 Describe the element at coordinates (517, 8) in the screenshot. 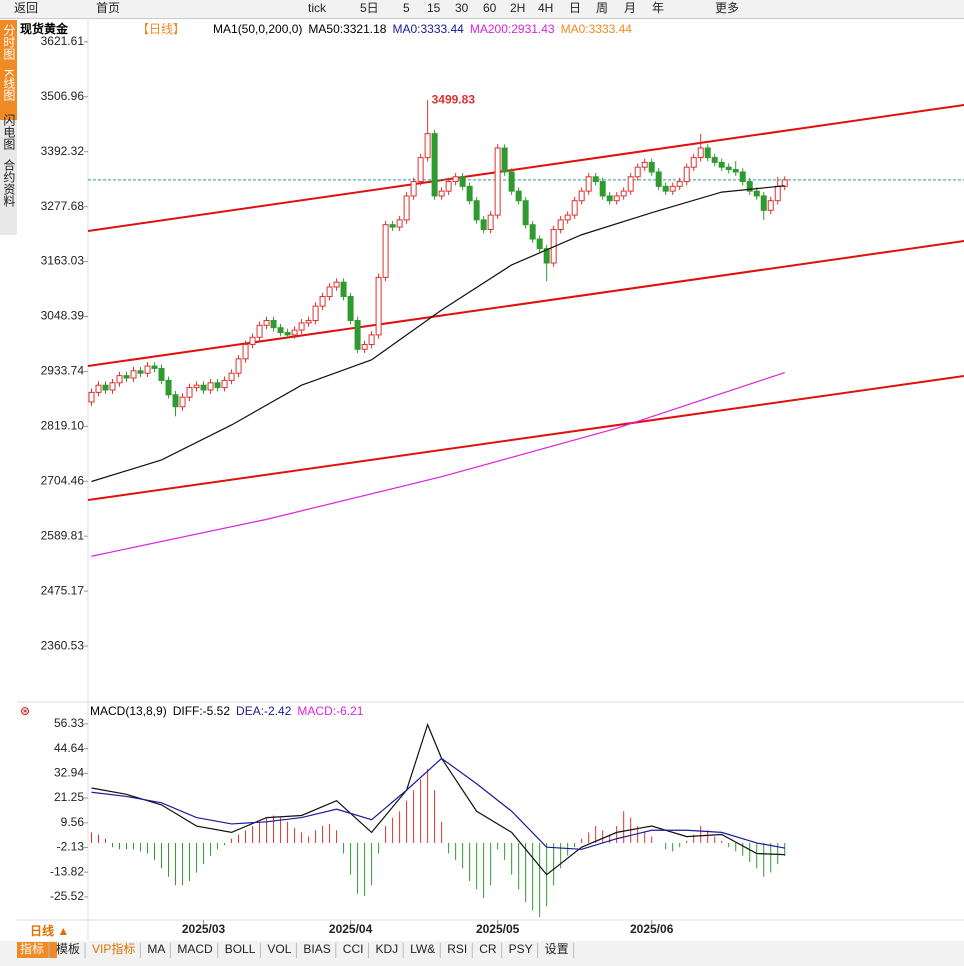

I see `toolbar-button: 2H` at that location.